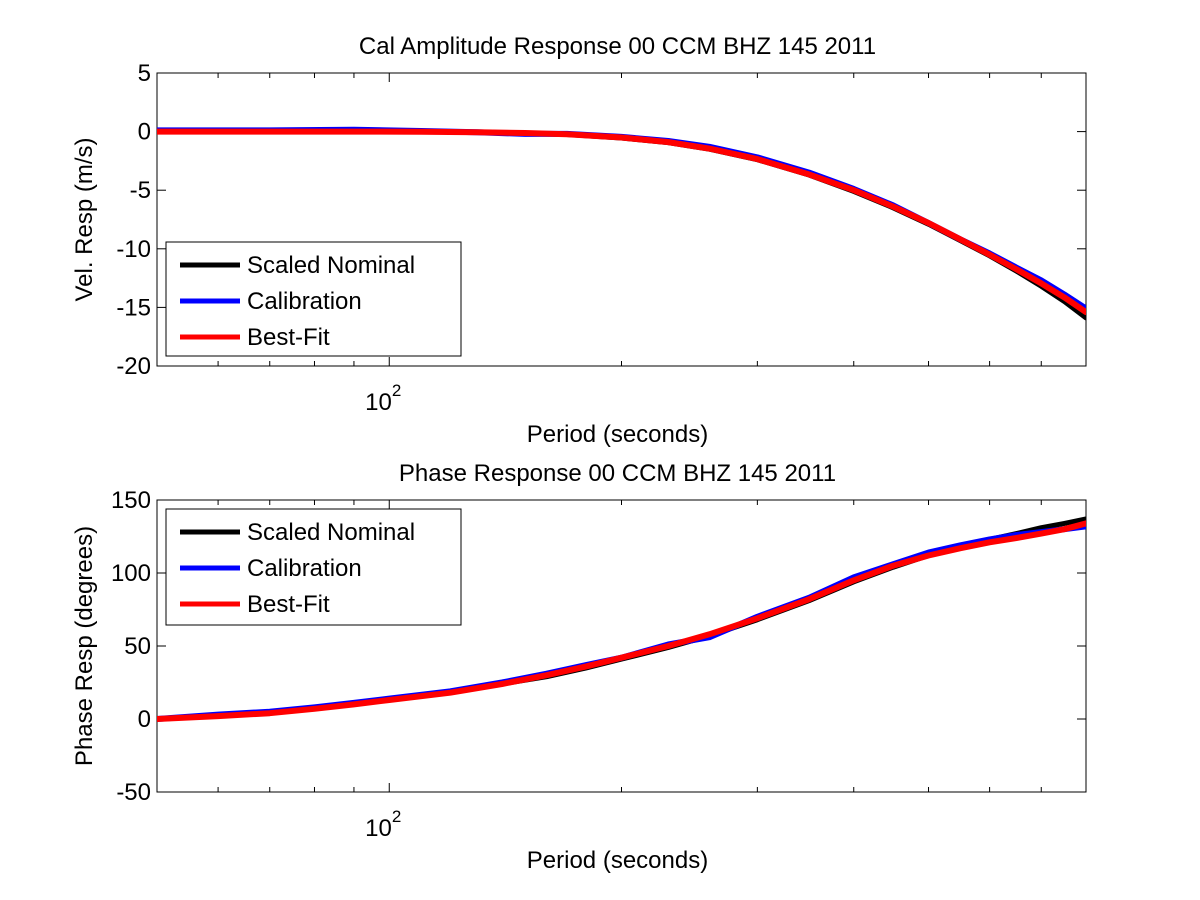  I want to click on y-tick-label: 100, so click(131, 573).